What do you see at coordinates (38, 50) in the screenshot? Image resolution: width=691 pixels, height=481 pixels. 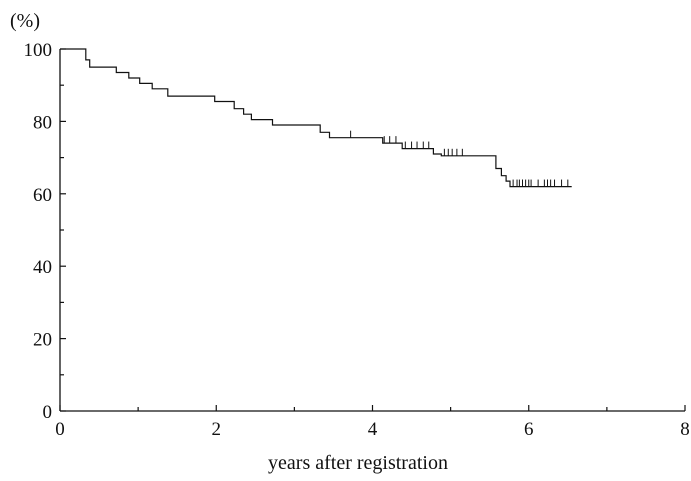 I see `y-tick-label: 100` at bounding box center [38, 50].